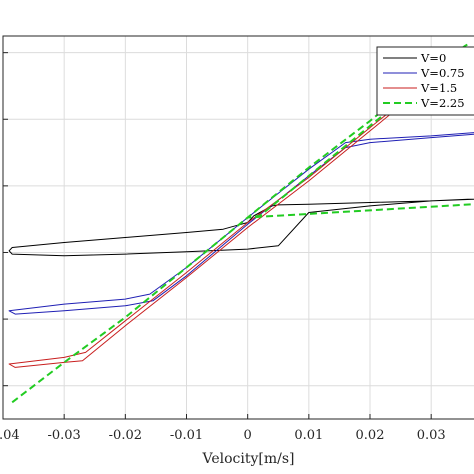 The image size is (474, 474). Describe the element at coordinates (433, 58) in the screenshot. I see `legend-entry: V=0` at that location.